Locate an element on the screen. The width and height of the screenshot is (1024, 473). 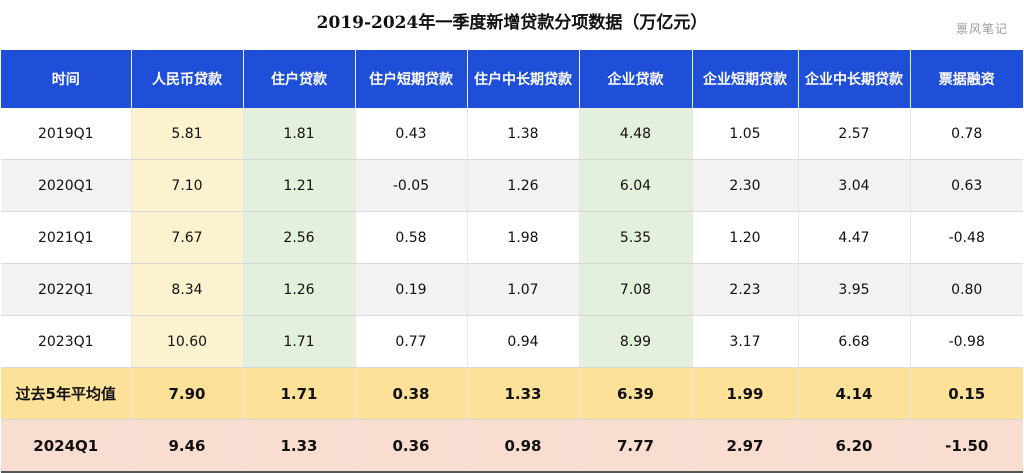
table-cell: 4.14 is located at coordinates (854, 393).